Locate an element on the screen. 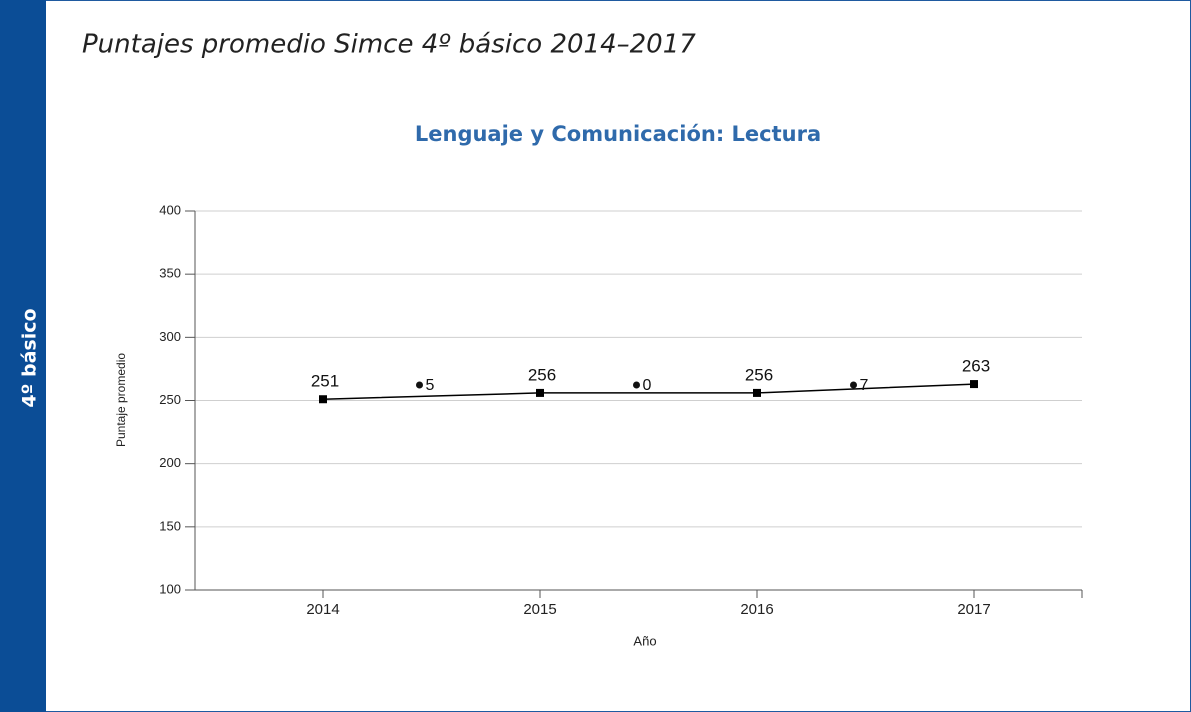 The height and width of the screenshot is (712, 1191). y-tick-label: 150 is located at coordinates (170, 525).